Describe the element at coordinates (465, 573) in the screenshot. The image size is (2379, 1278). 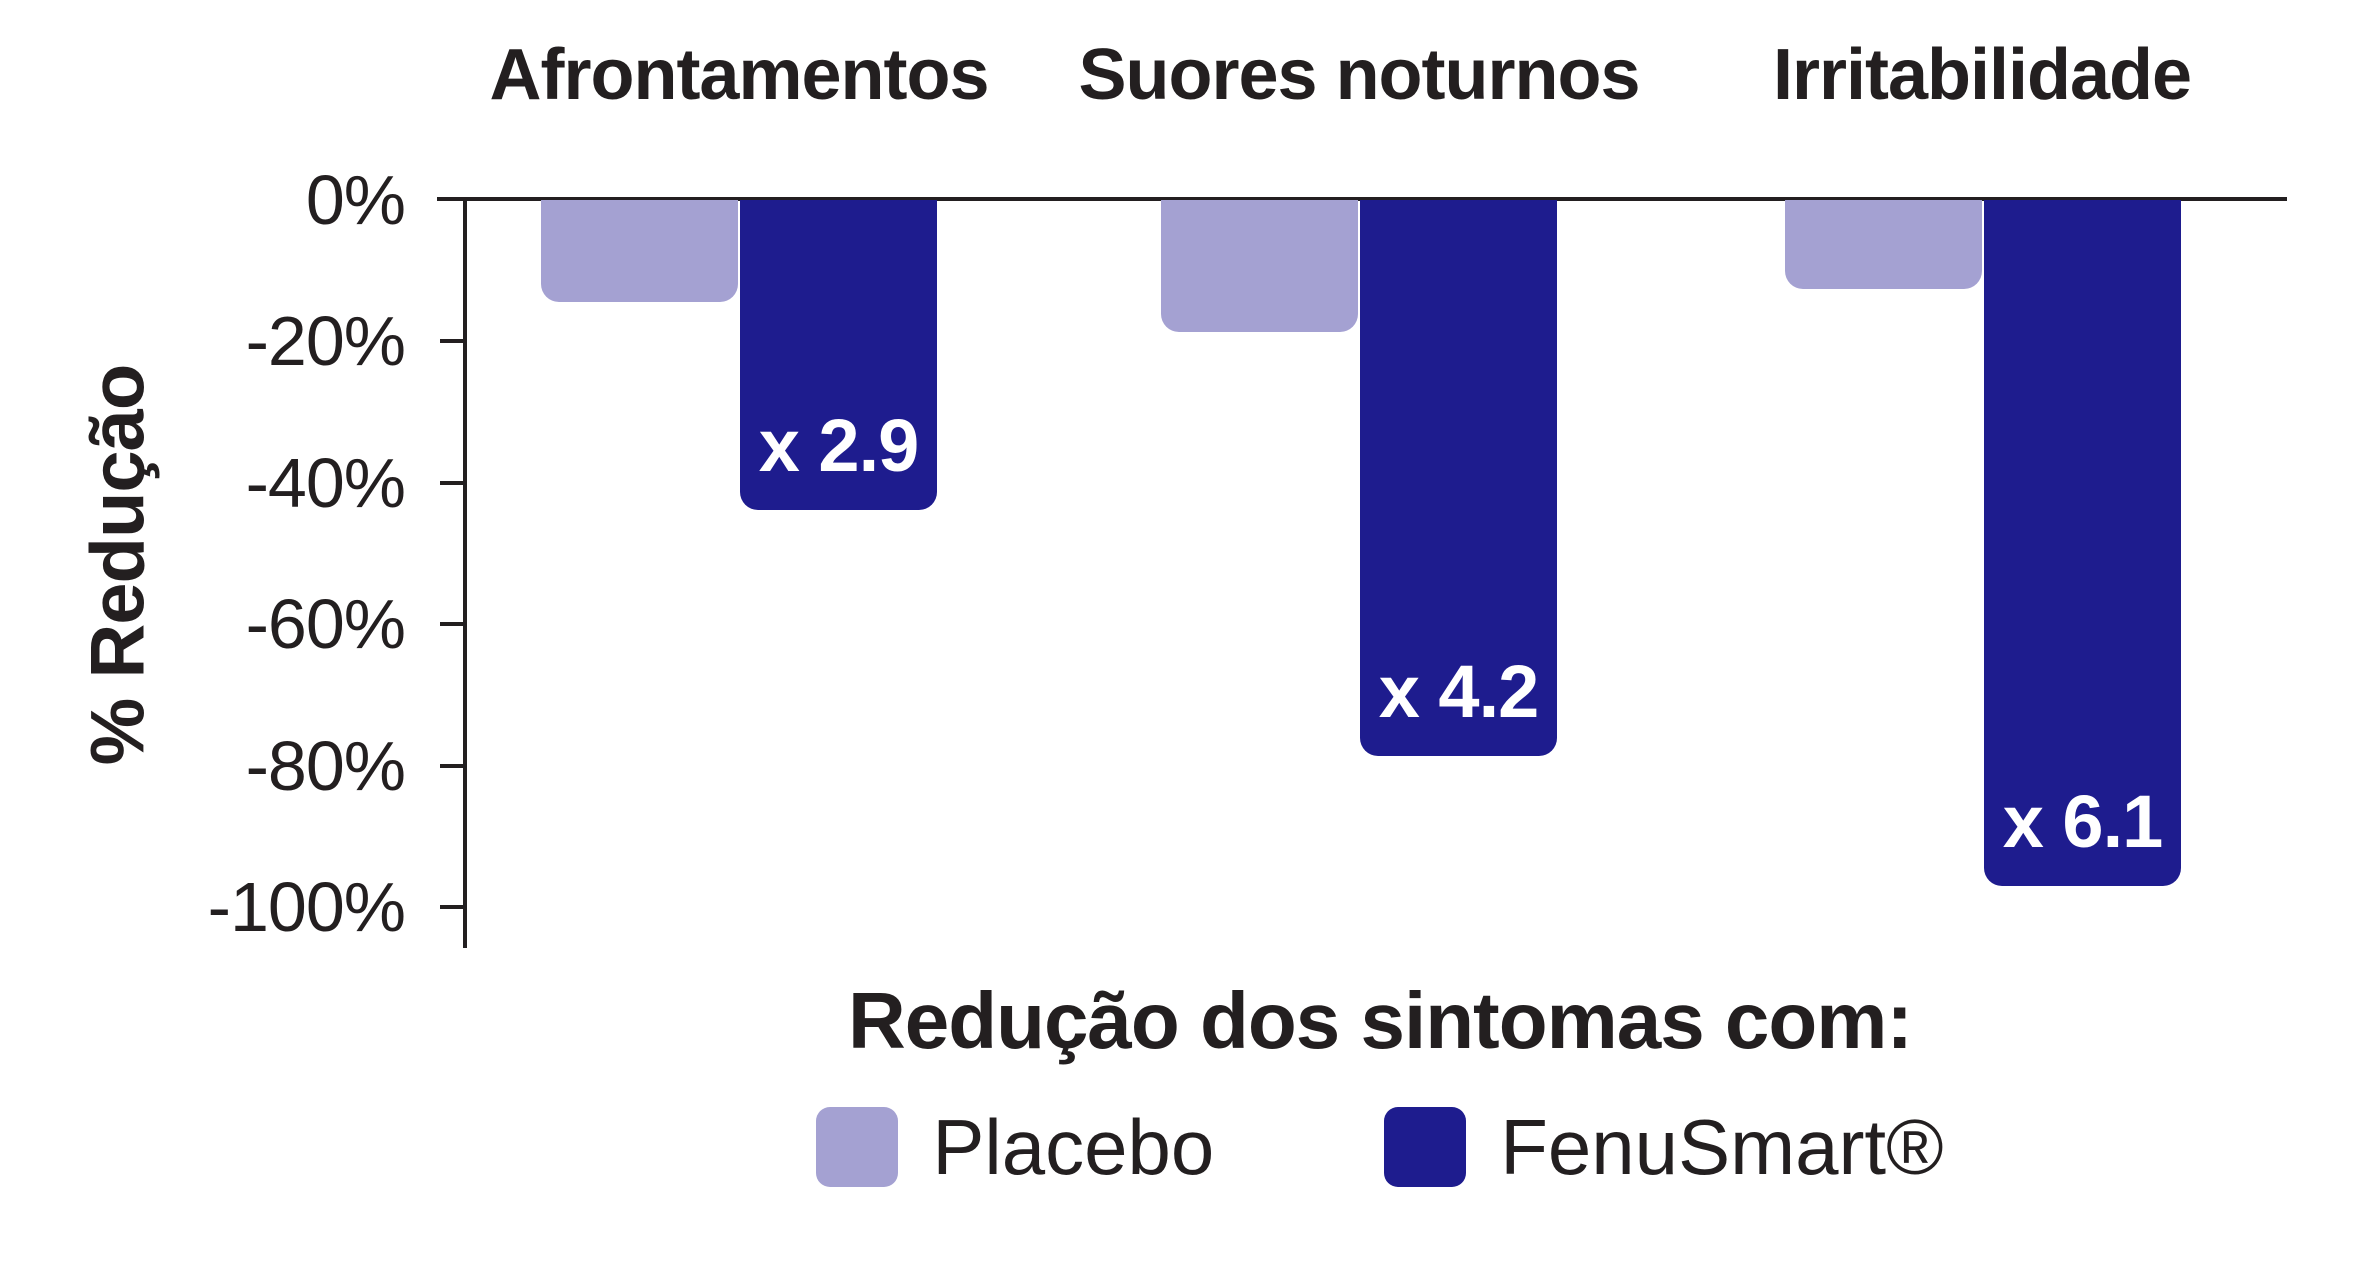
I see `y-axis-spine` at that location.